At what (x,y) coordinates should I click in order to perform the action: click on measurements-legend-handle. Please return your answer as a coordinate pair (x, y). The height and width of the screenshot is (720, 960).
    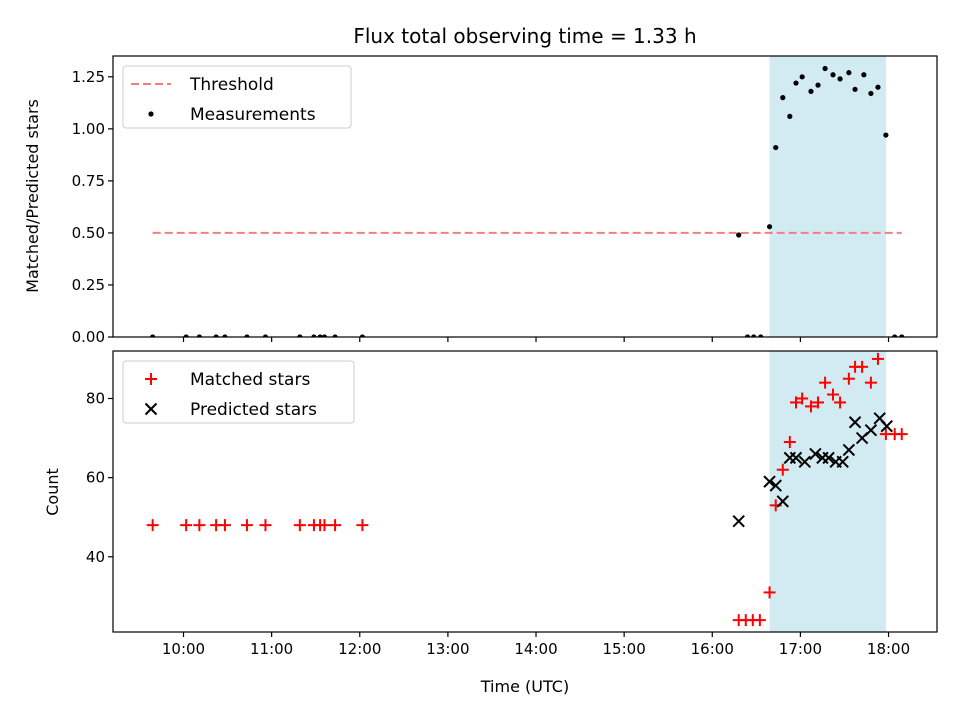
    Looking at the image, I should click on (151, 114).